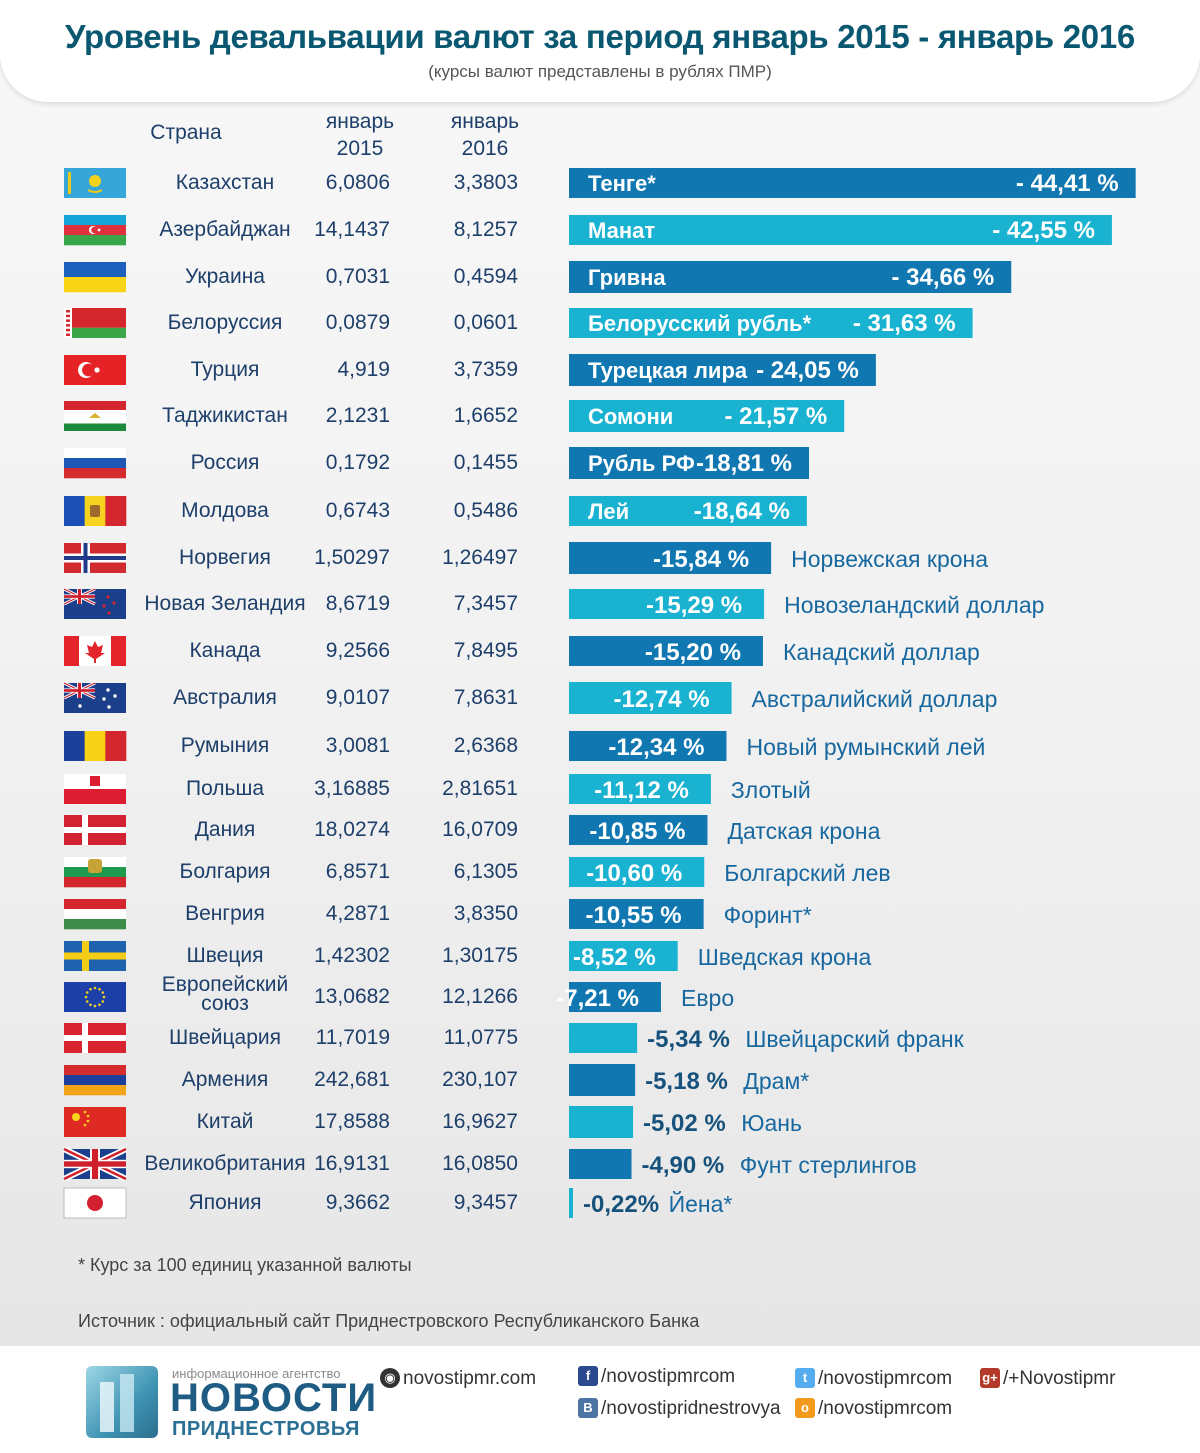 This screenshot has height=1453, width=1200. I want to click on country-label: Армения, so click(225, 1079).